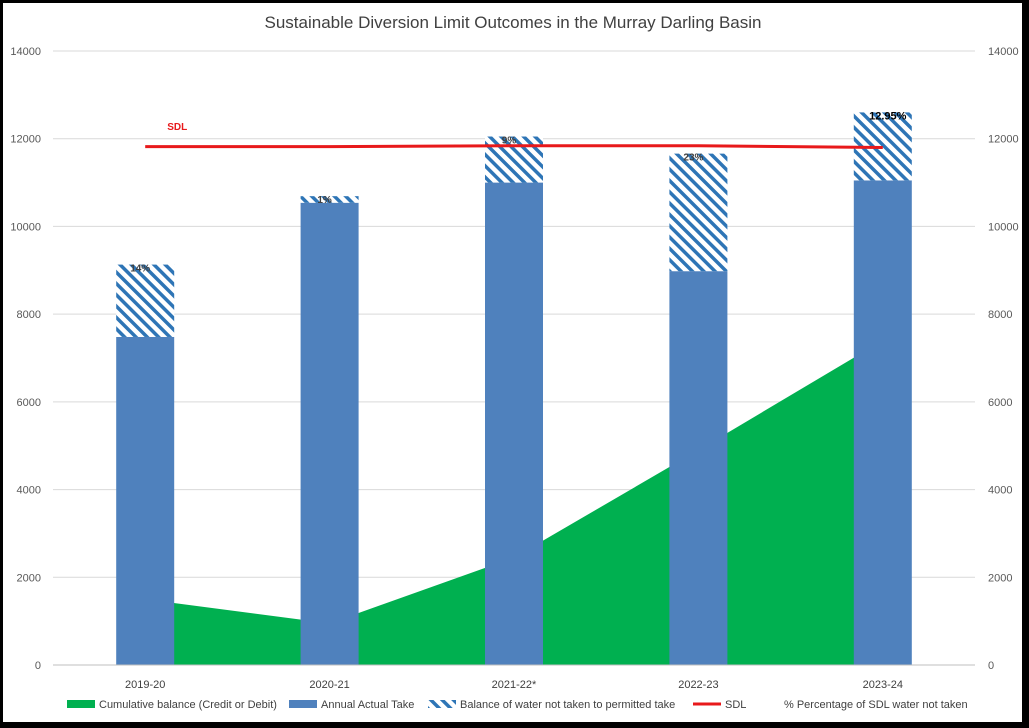  What do you see at coordinates (25, 140) in the screenshot?
I see `y-tick-label-left: 12000` at bounding box center [25, 140].